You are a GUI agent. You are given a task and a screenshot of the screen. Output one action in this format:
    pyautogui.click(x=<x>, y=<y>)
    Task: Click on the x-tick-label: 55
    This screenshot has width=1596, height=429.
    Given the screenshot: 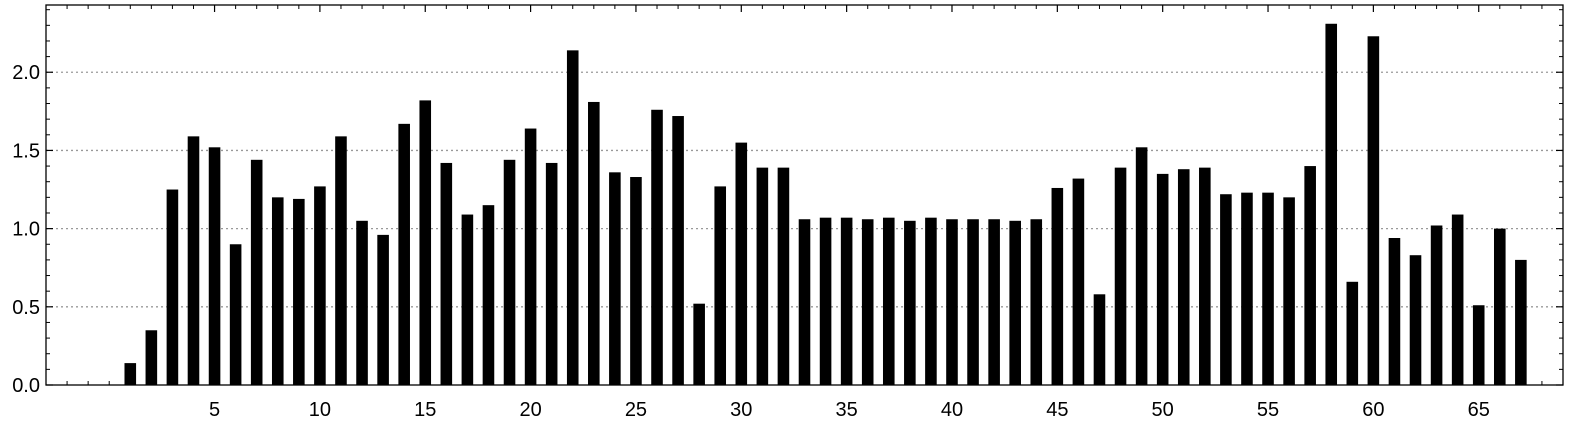 What is the action you would take?
    pyautogui.click(x=1268, y=410)
    